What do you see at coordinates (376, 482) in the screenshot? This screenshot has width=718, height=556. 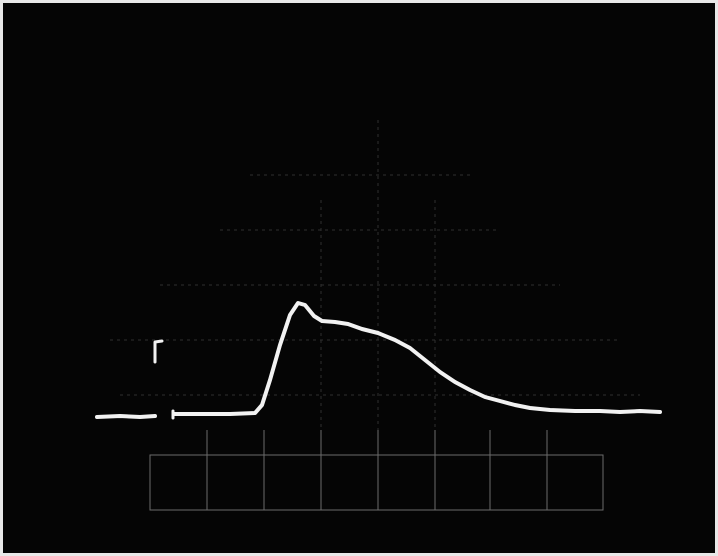 I see `graticule-box` at bounding box center [376, 482].